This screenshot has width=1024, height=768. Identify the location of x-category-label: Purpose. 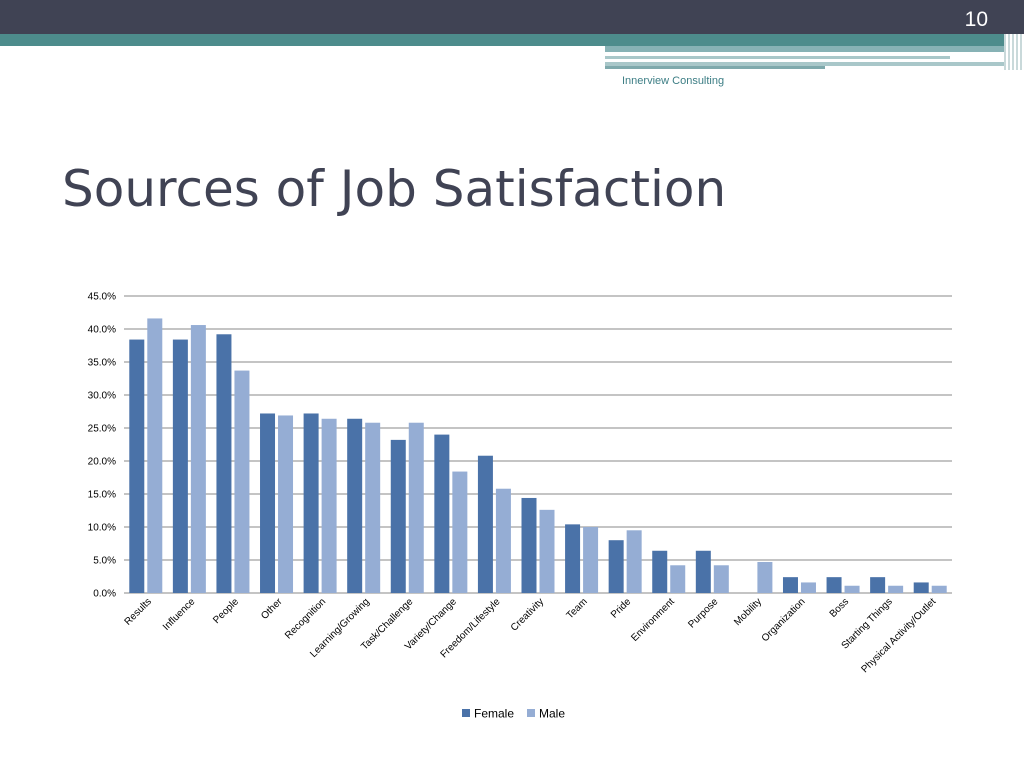
(703, 613).